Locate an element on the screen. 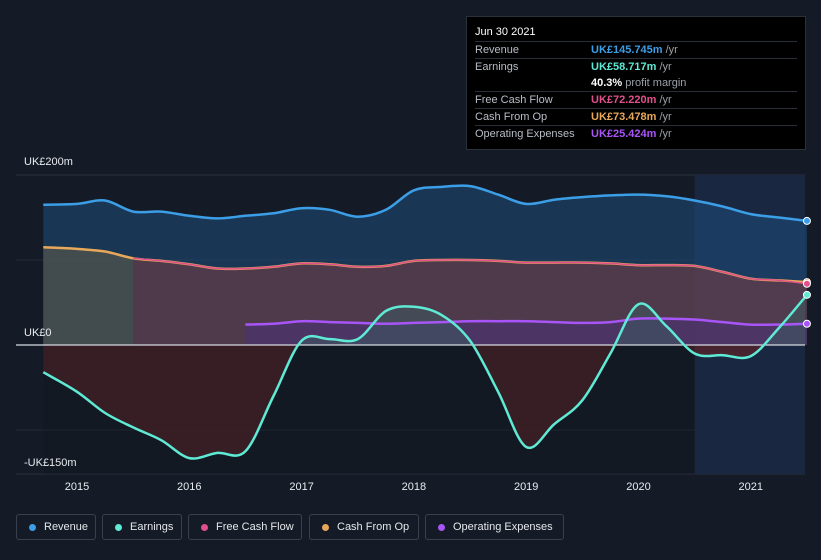 The width and height of the screenshot is (821, 560). legend-item-earnings: Earnings is located at coordinates (142, 527).